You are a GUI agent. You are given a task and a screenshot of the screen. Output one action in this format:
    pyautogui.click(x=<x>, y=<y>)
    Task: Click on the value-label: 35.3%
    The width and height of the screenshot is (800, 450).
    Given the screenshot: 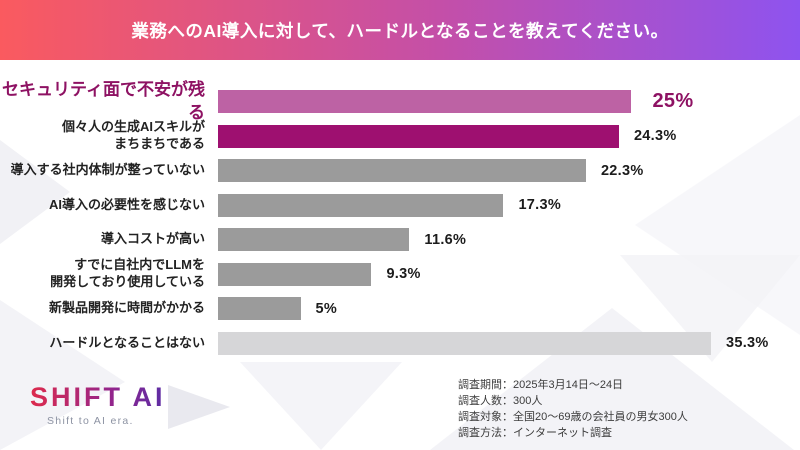 What is the action you would take?
    pyautogui.click(x=747, y=343)
    